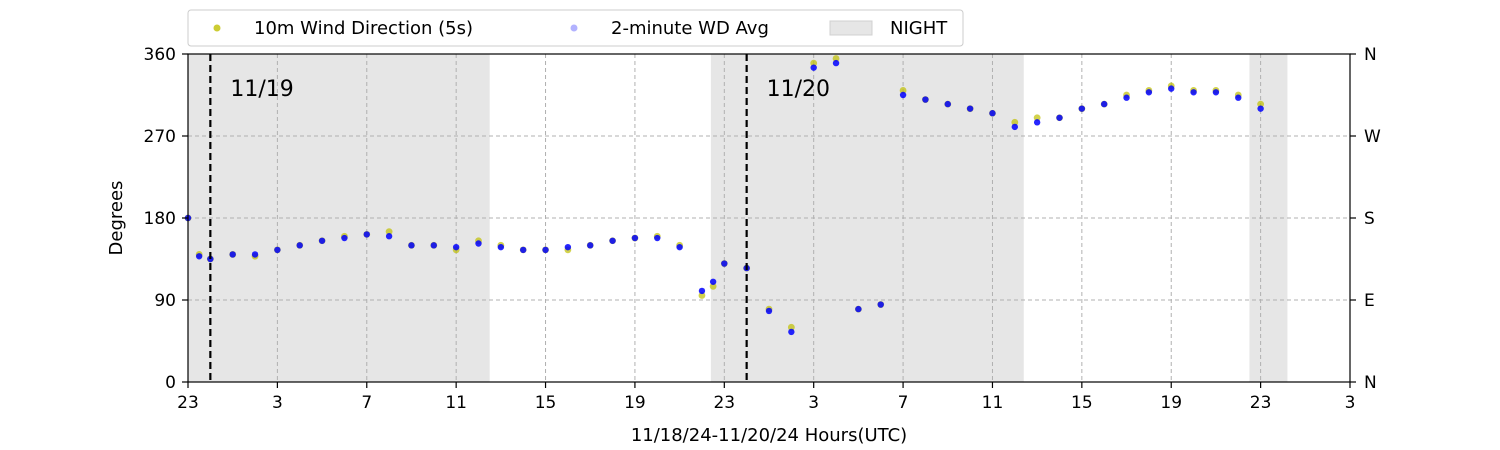  Describe the element at coordinates (160, 137) in the screenshot. I see `y-tick-label: 270` at that location.